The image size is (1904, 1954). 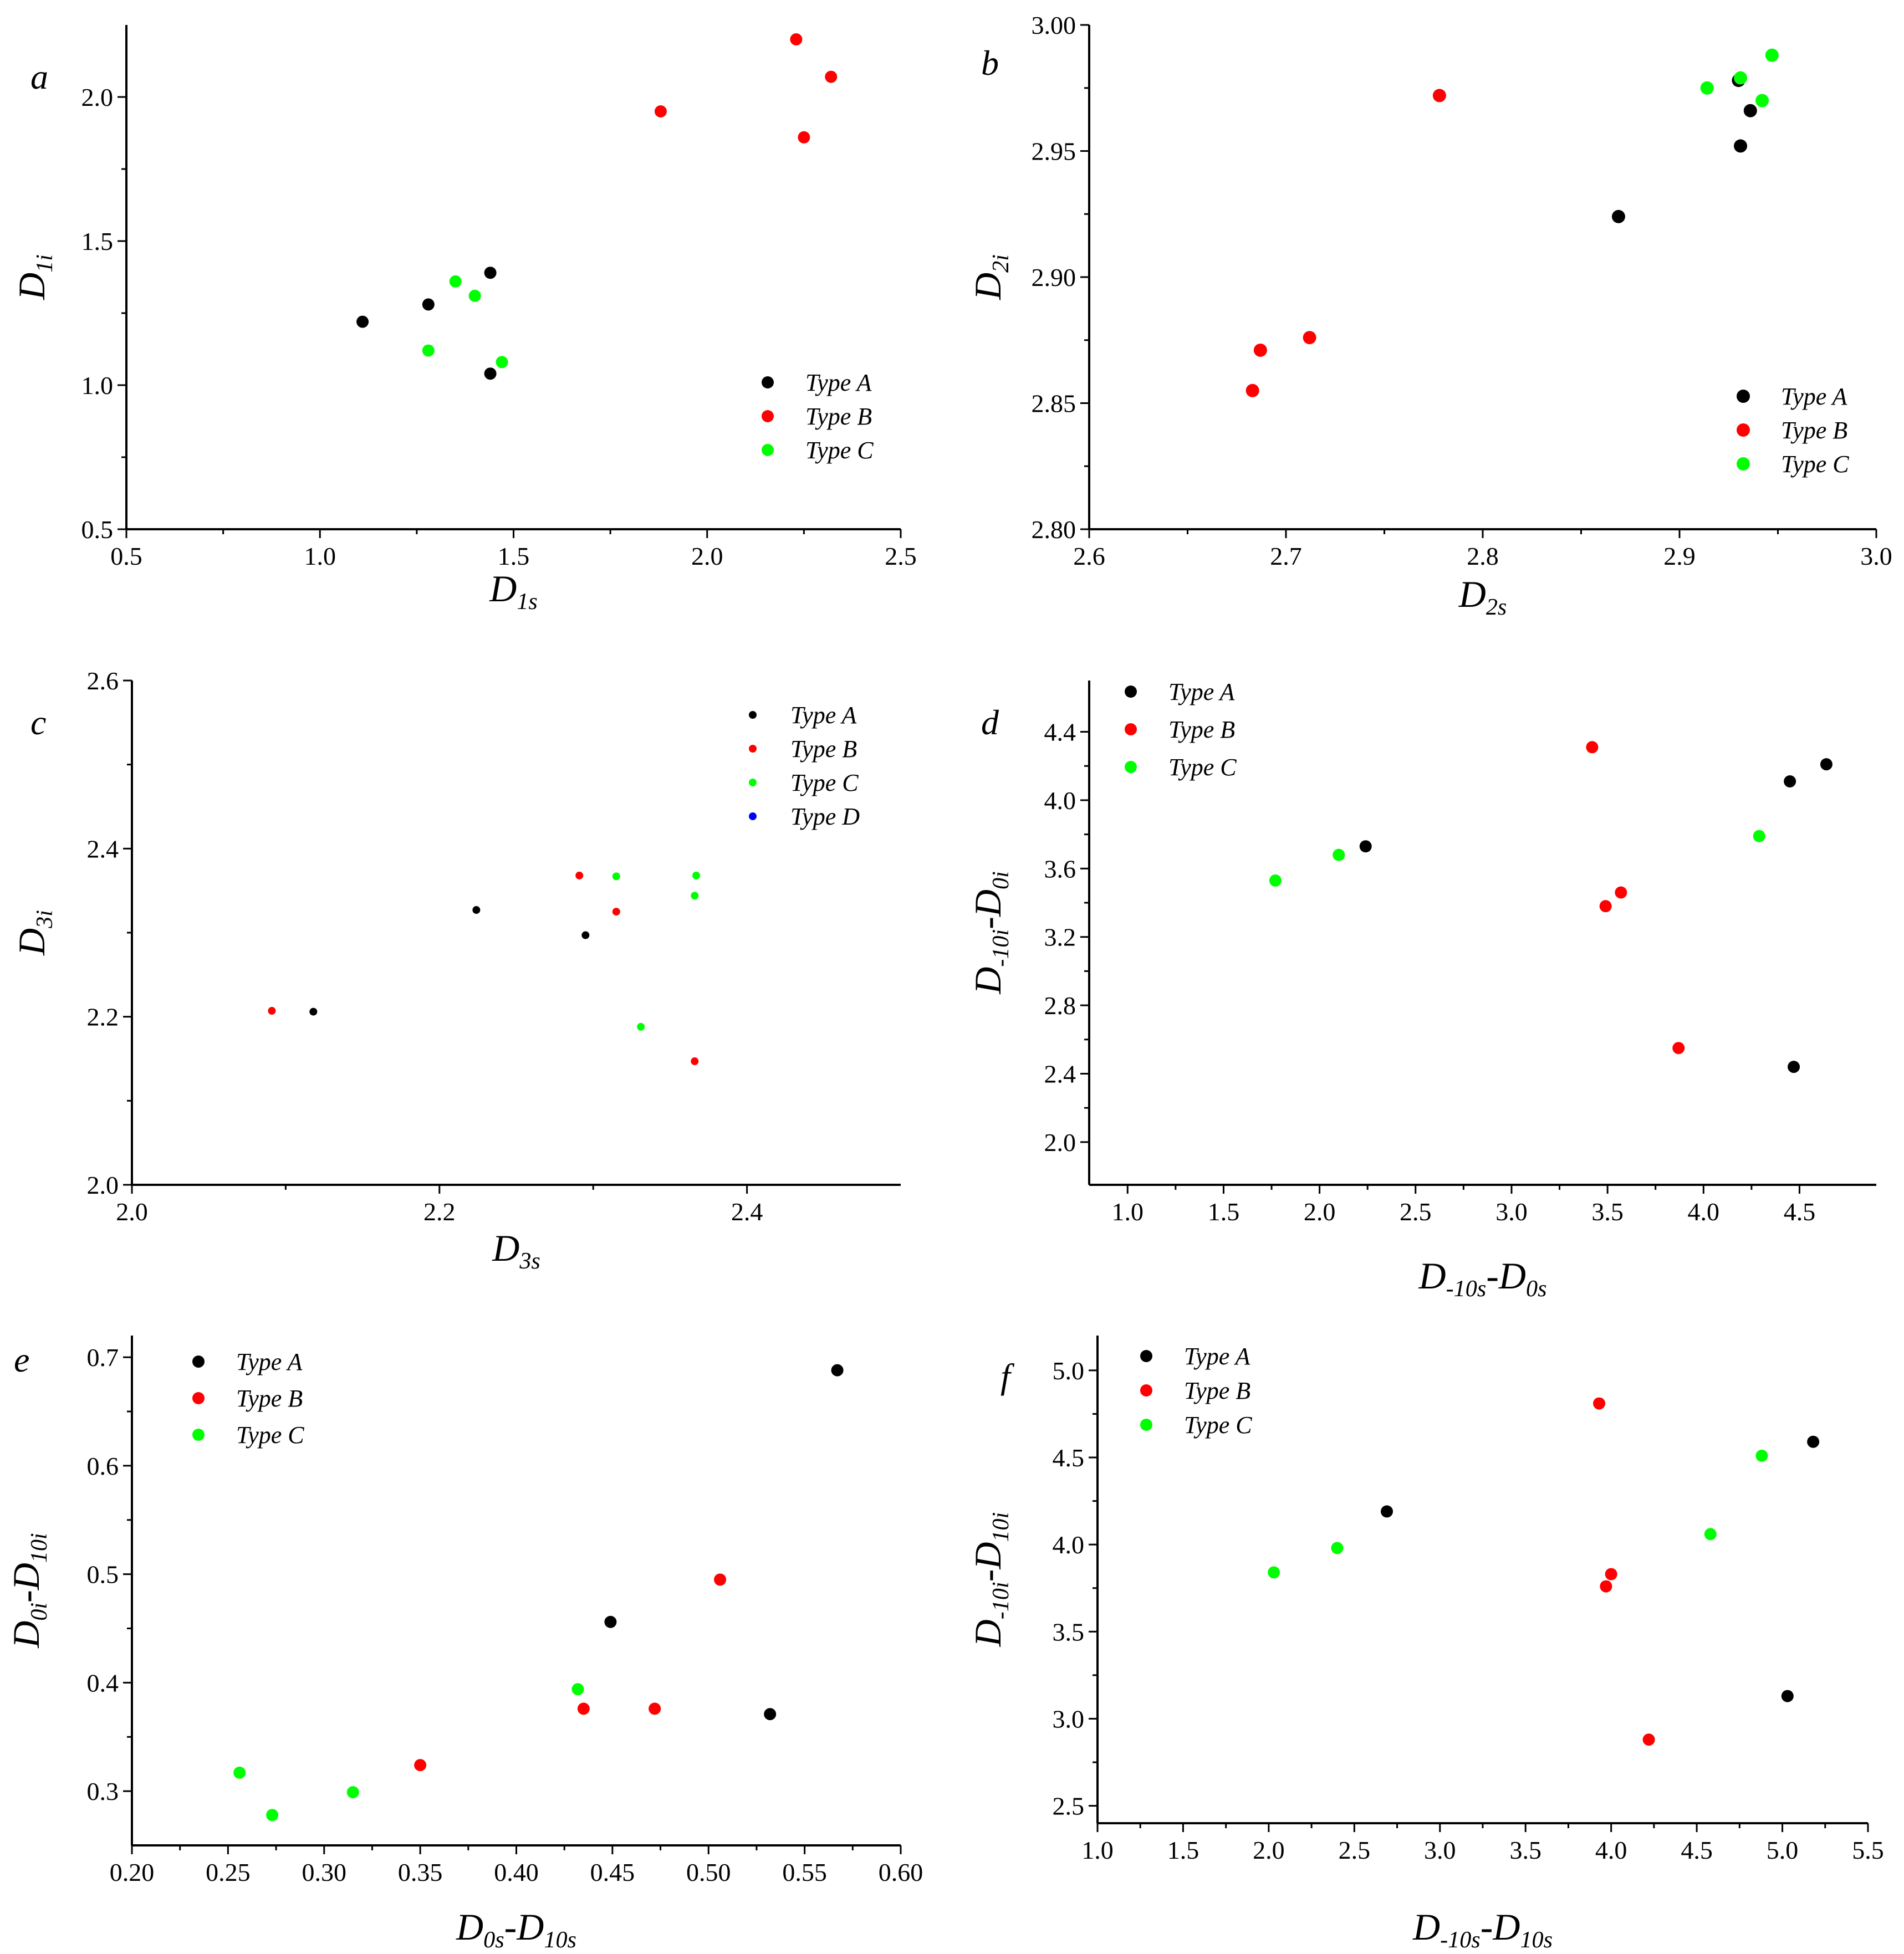 I want to click on y-tick-label: 4.4, so click(x=1060, y=732).